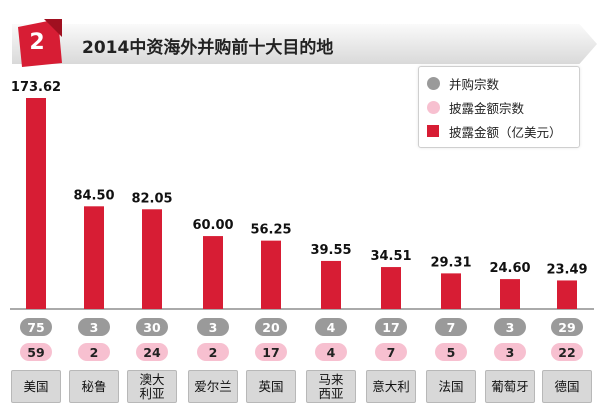  Describe the element at coordinates (94, 327) in the screenshot. I see `deal-count-badge-2: 3` at that location.